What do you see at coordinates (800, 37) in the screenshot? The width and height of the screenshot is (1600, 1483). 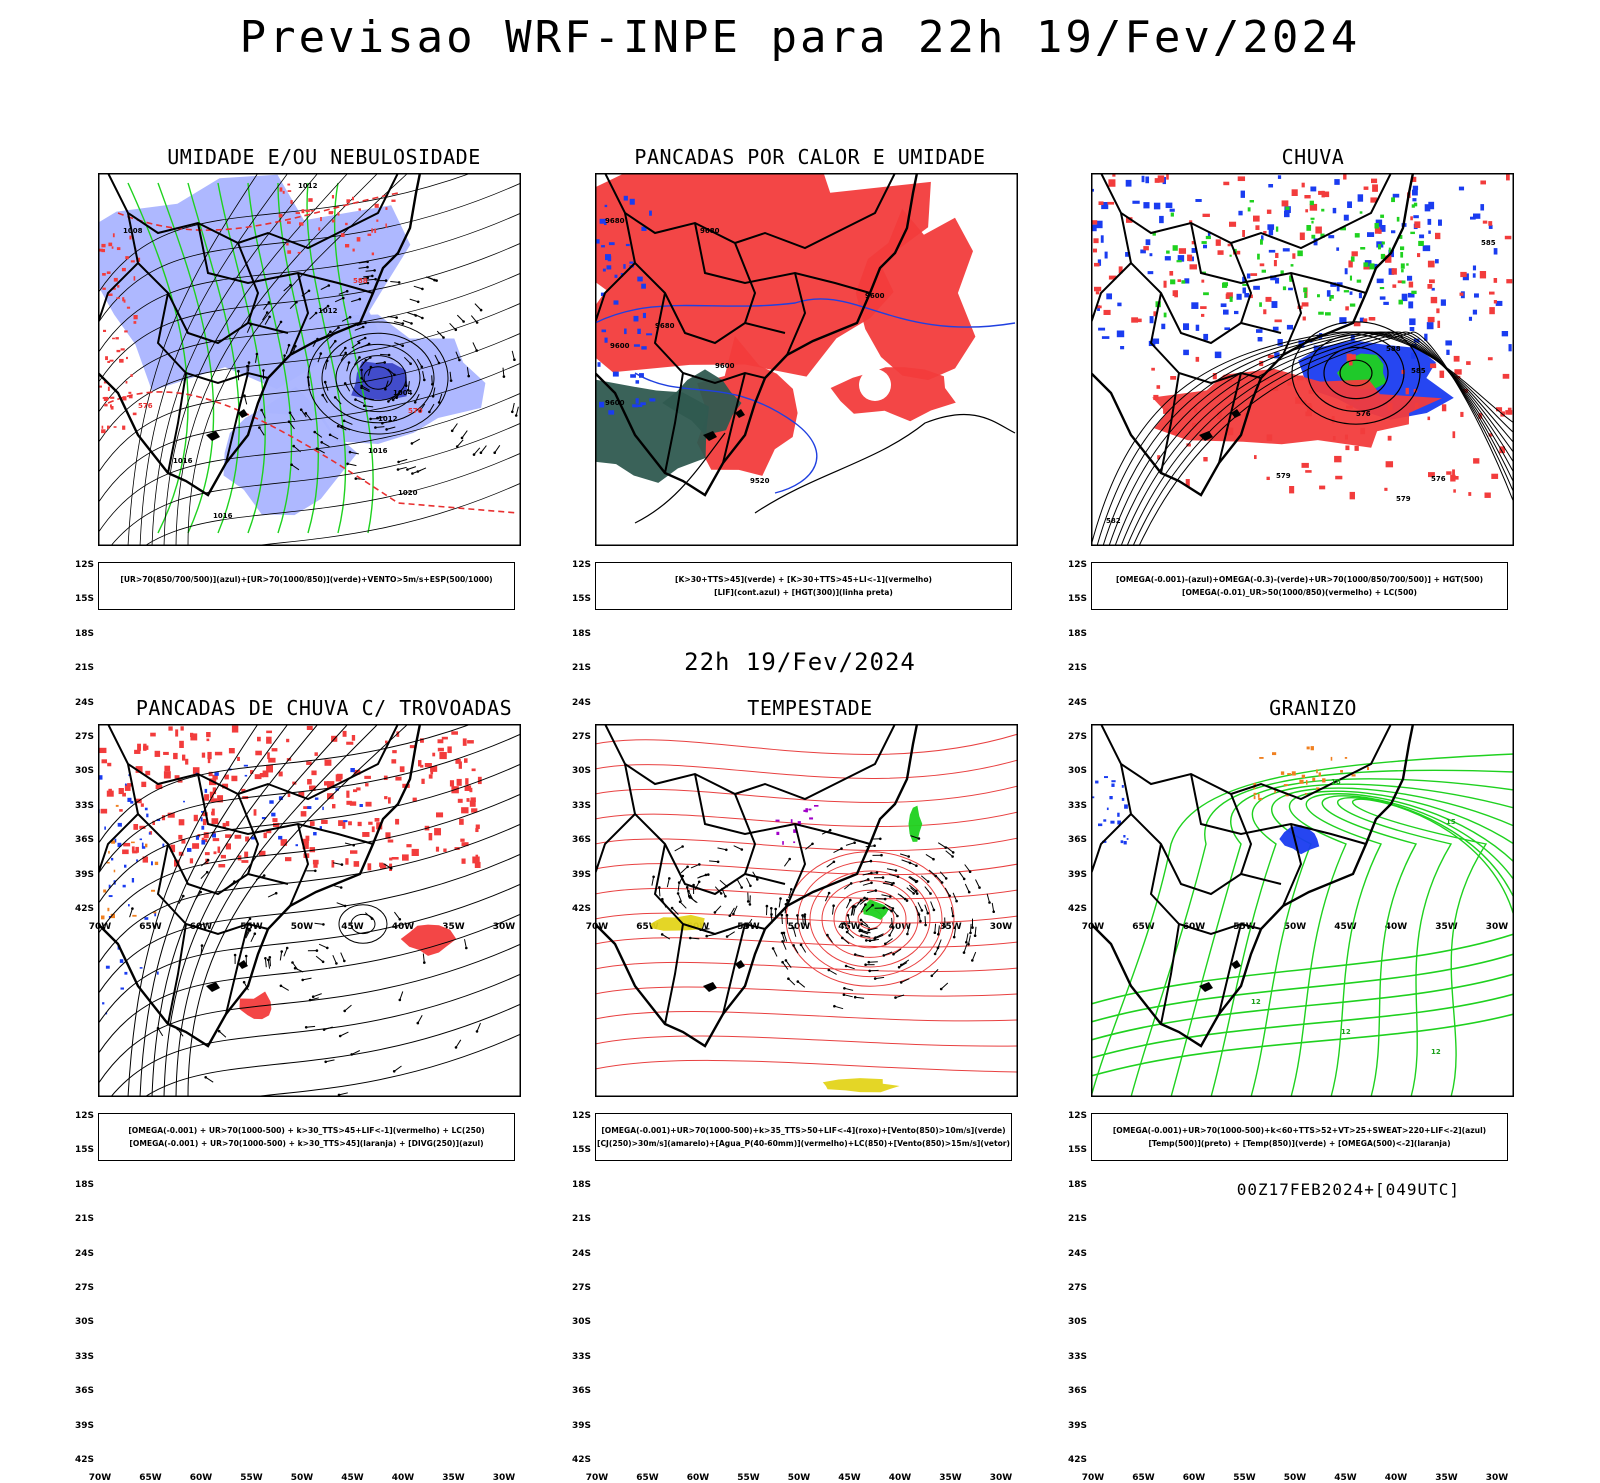 I see `main-title: Previsao WRF-INPE para 22h 19/Fev/2024` at bounding box center [800, 37].